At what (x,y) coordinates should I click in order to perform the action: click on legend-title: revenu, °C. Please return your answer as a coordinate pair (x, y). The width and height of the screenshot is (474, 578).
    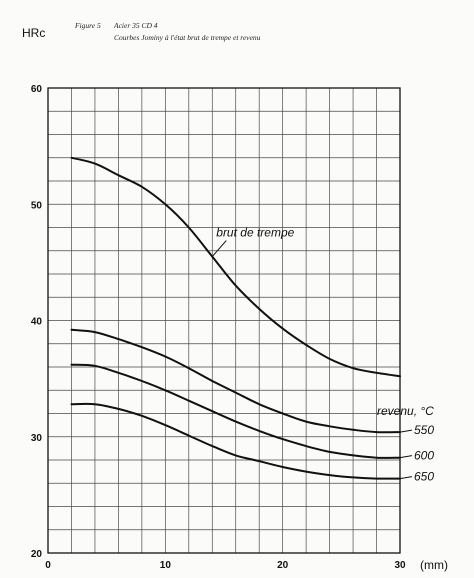
    Looking at the image, I should click on (405, 411).